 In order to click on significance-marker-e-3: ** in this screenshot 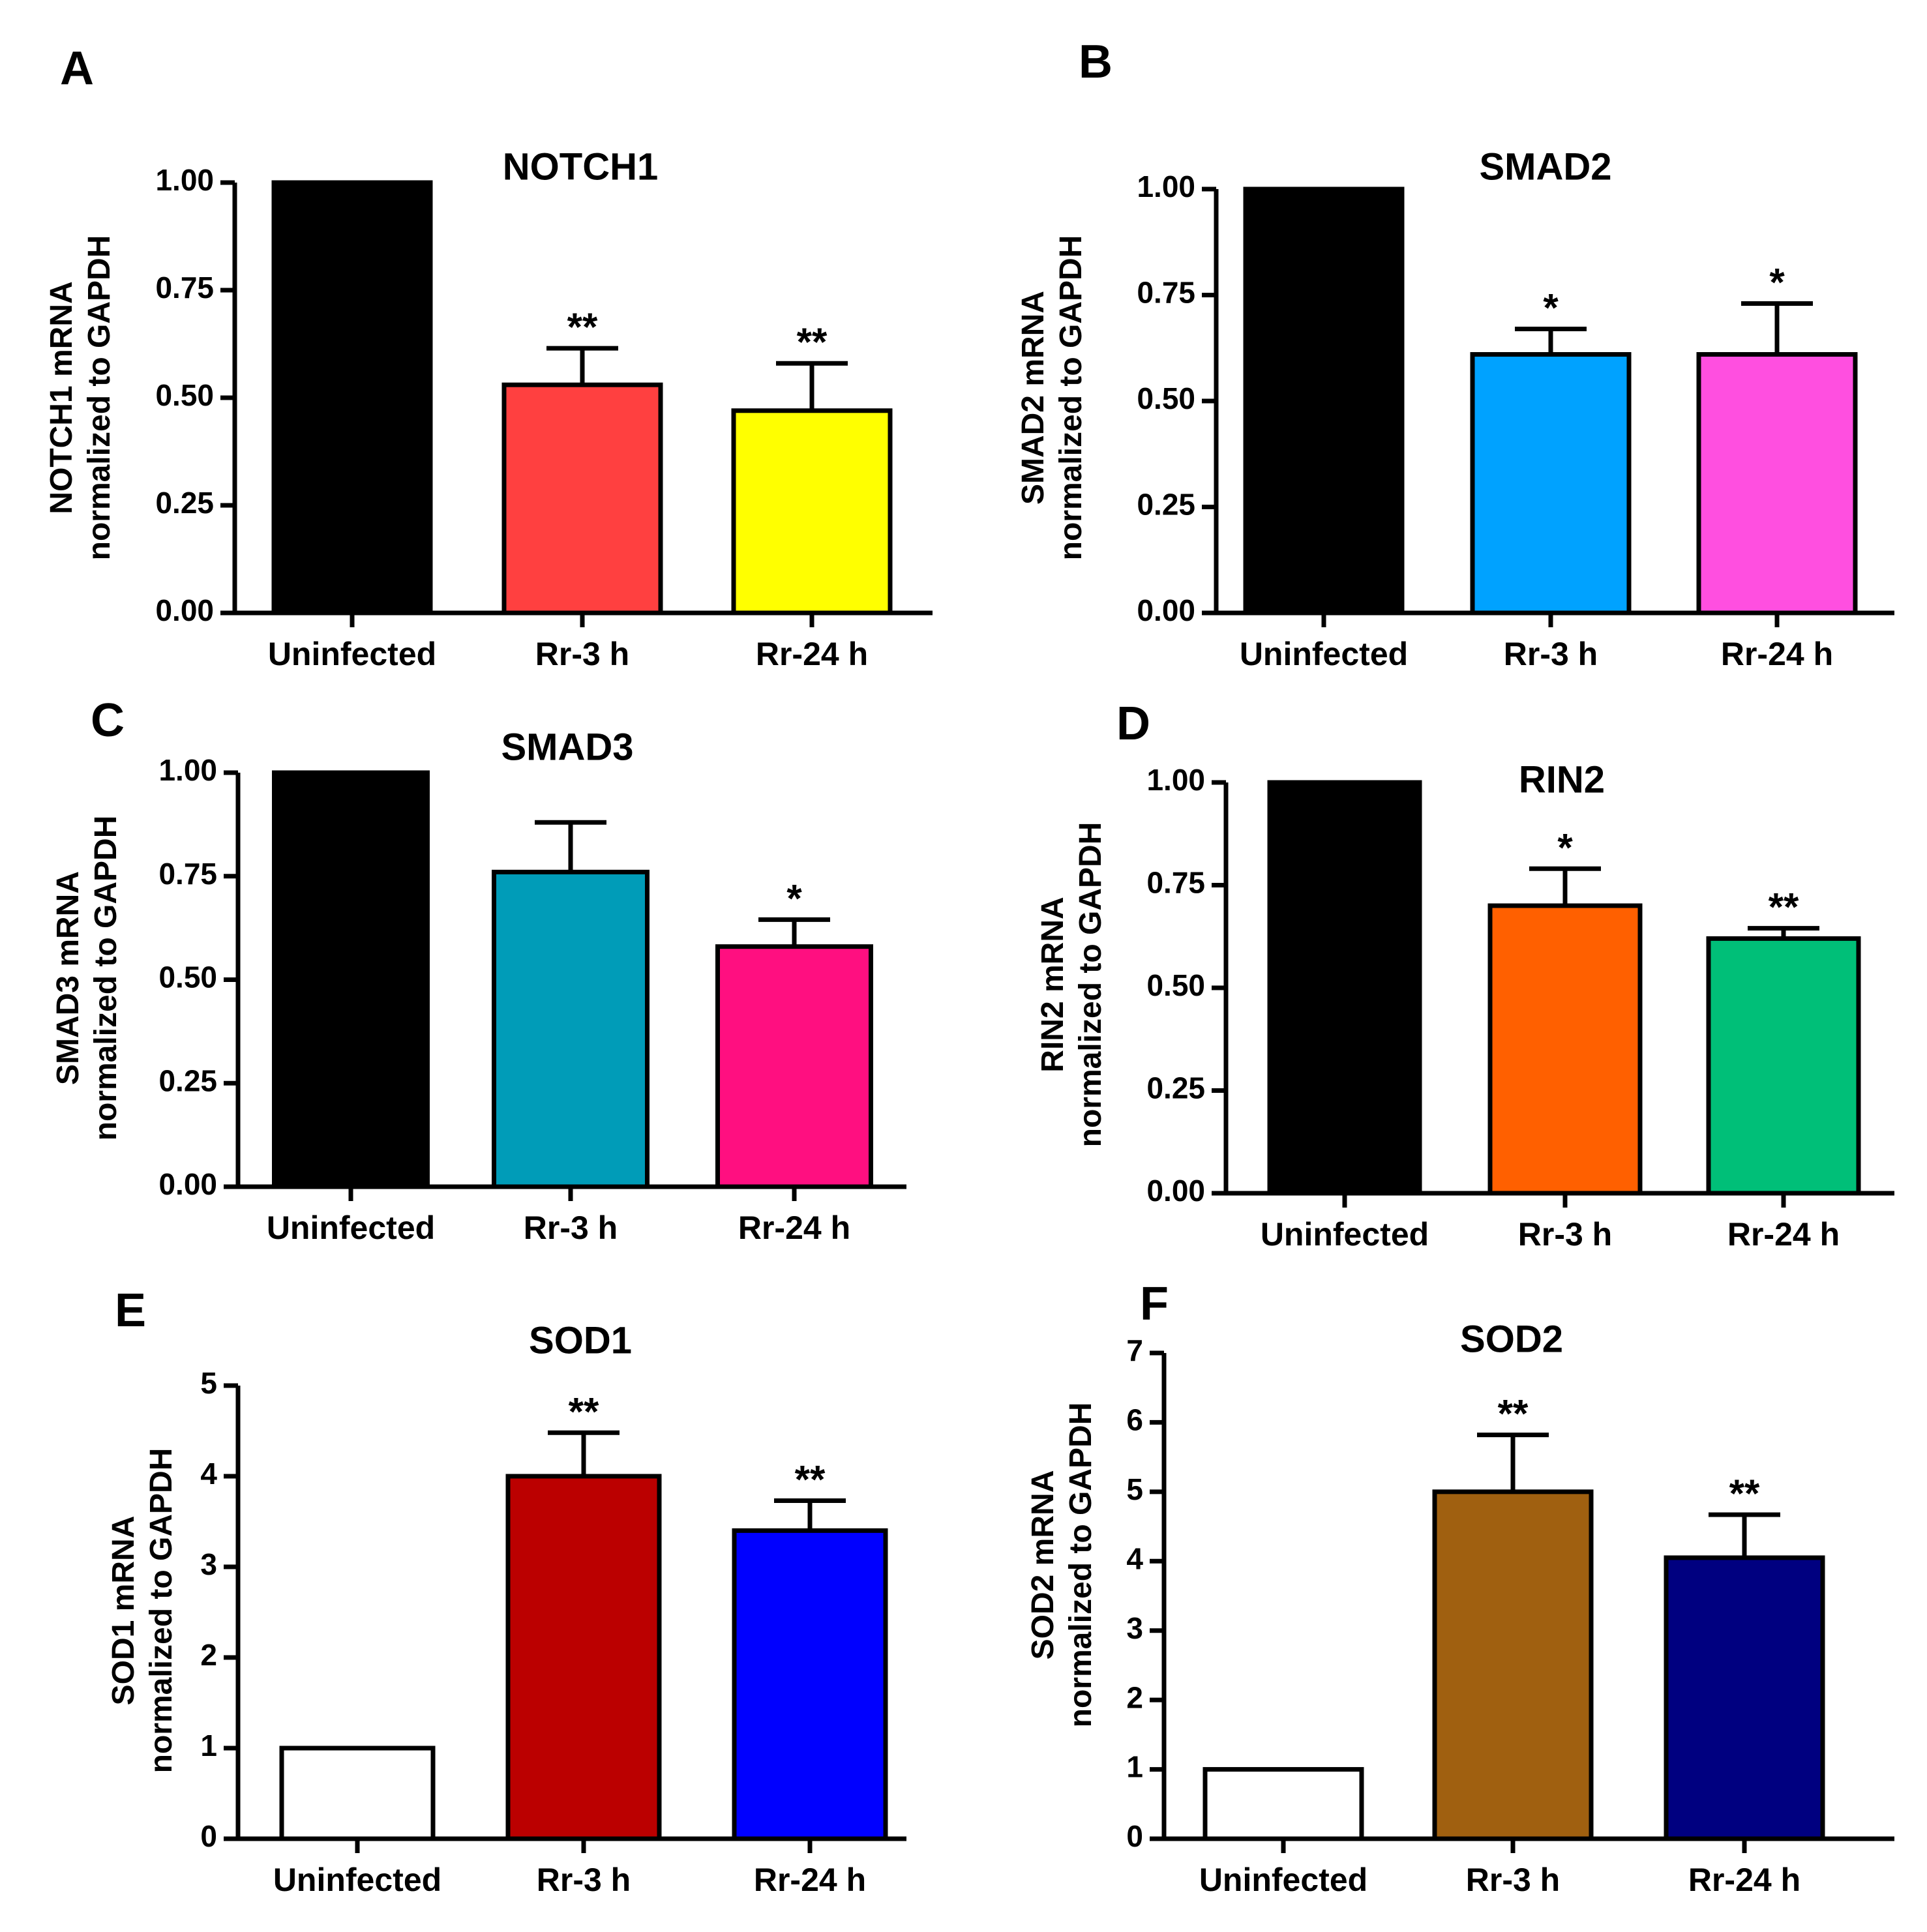, I will do `click(811, 1480)`.